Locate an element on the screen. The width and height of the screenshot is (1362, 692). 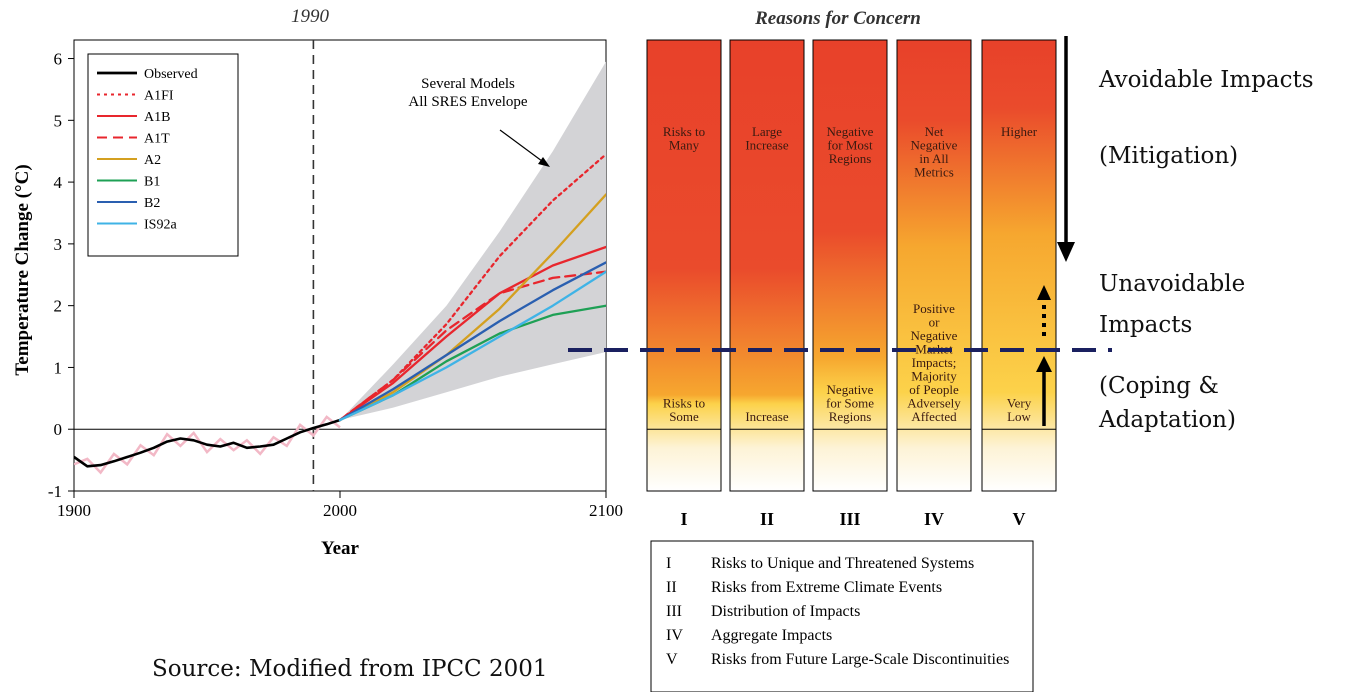
chart-title-1990: 1990 is located at coordinates (310, 16).